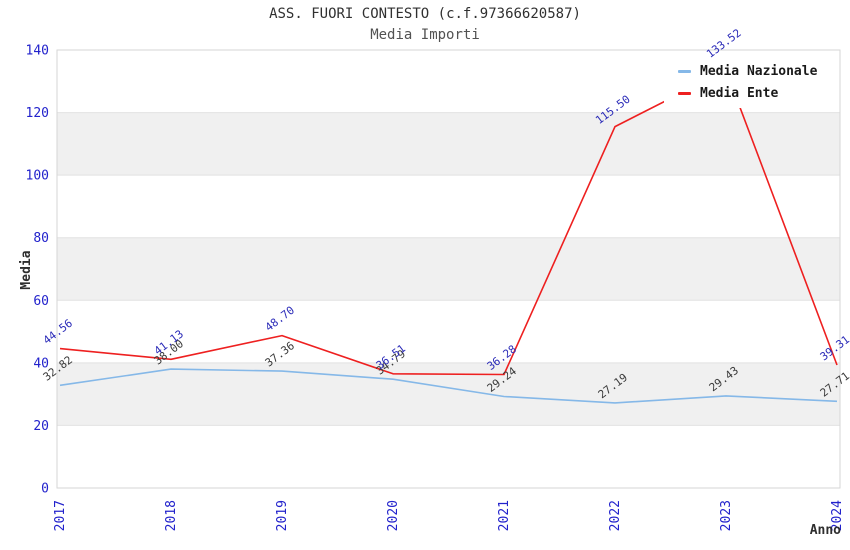  What do you see at coordinates (425, 14) in the screenshot?
I see `chart-title: ASS. FUORI CONTESTO (c.f.97366620587)` at bounding box center [425, 14].